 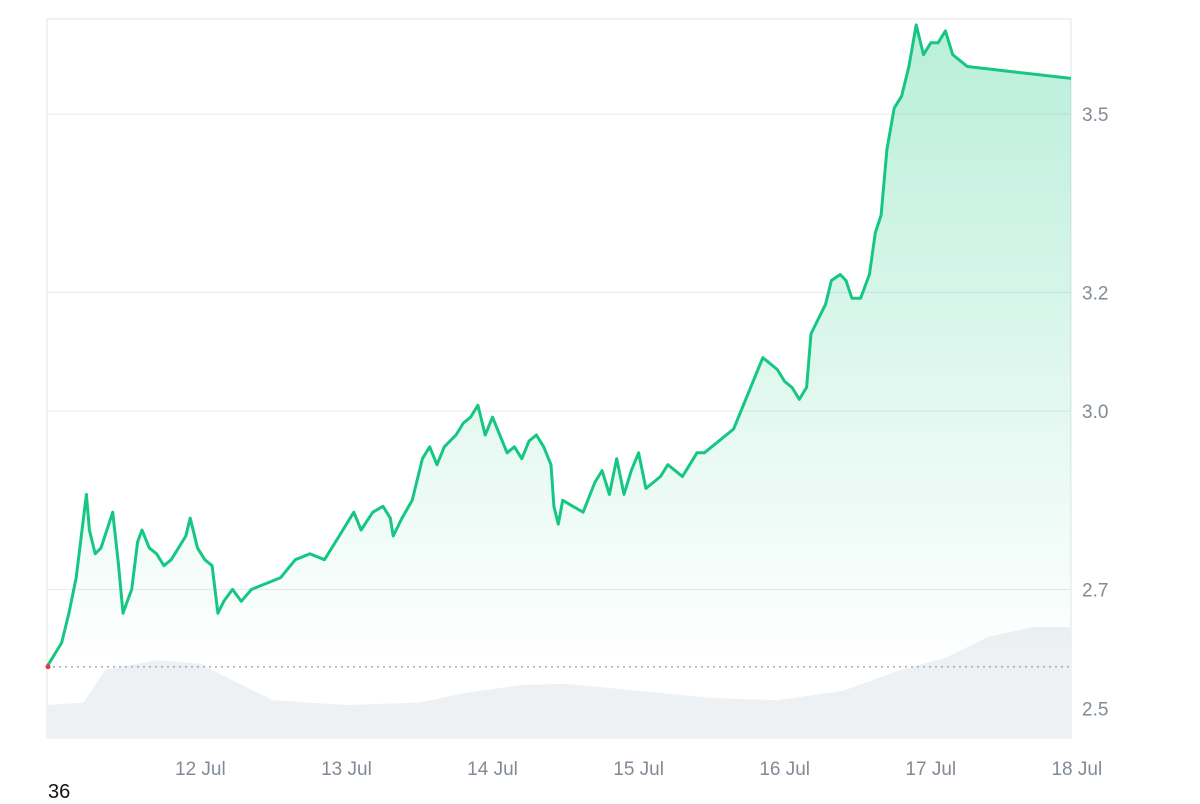 I want to click on x-tick-label: 15 Jul, so click(x=638, y=769).